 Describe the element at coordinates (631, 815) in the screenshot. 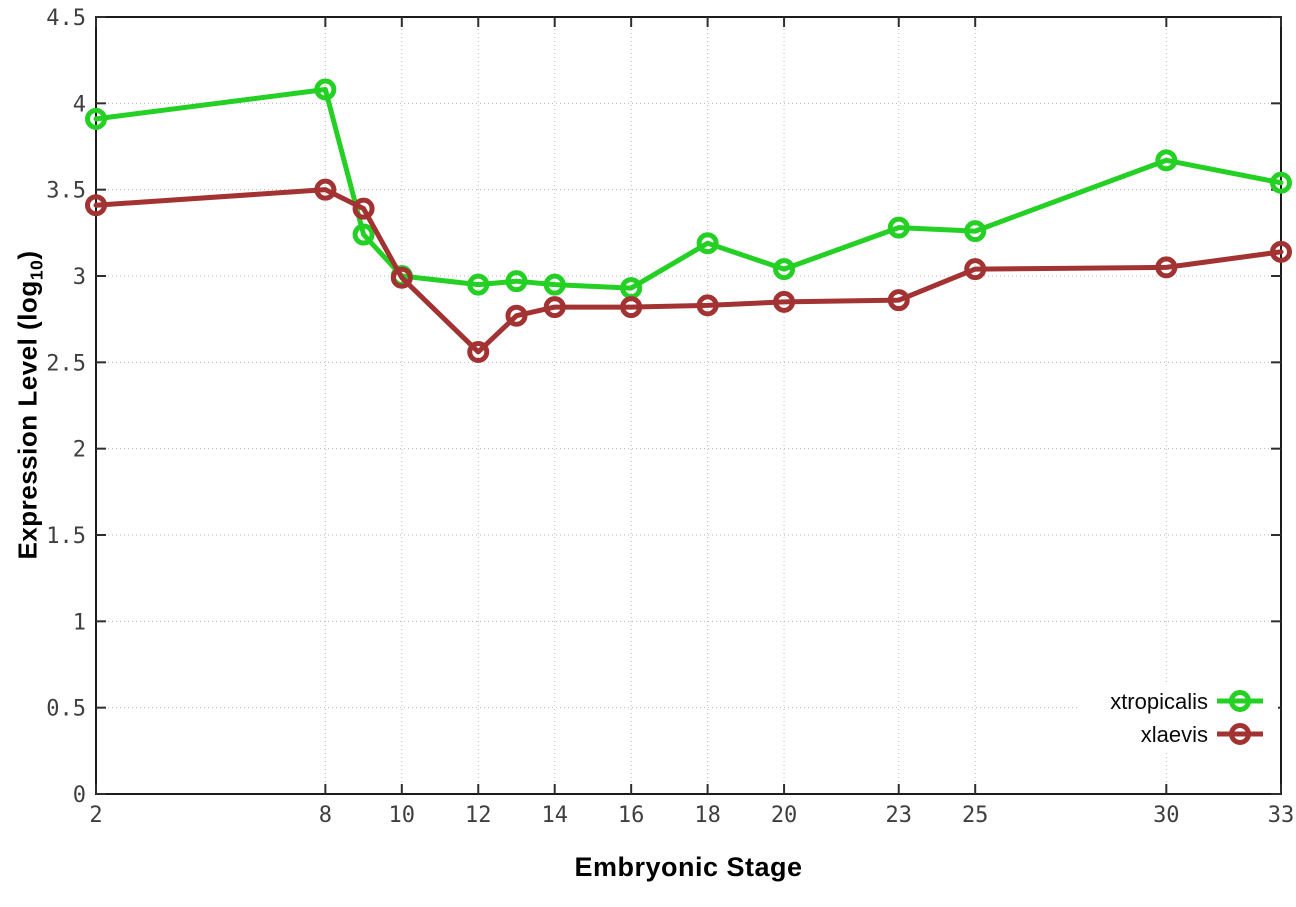

I see `x-tick-label: 16` at that location.